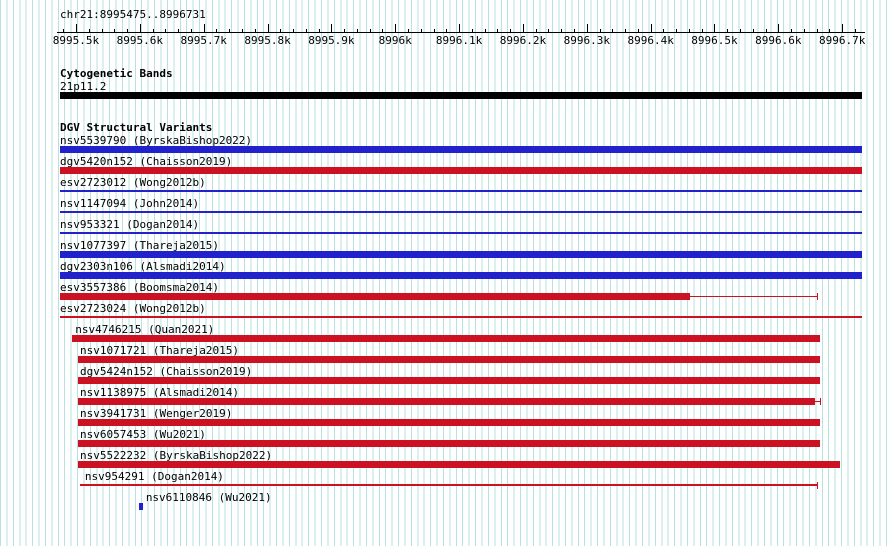 The height and width of the screenshot is (546, 890). I want to click on variant-label: nsv3941731 (Wenger2019), so click(156, 413).